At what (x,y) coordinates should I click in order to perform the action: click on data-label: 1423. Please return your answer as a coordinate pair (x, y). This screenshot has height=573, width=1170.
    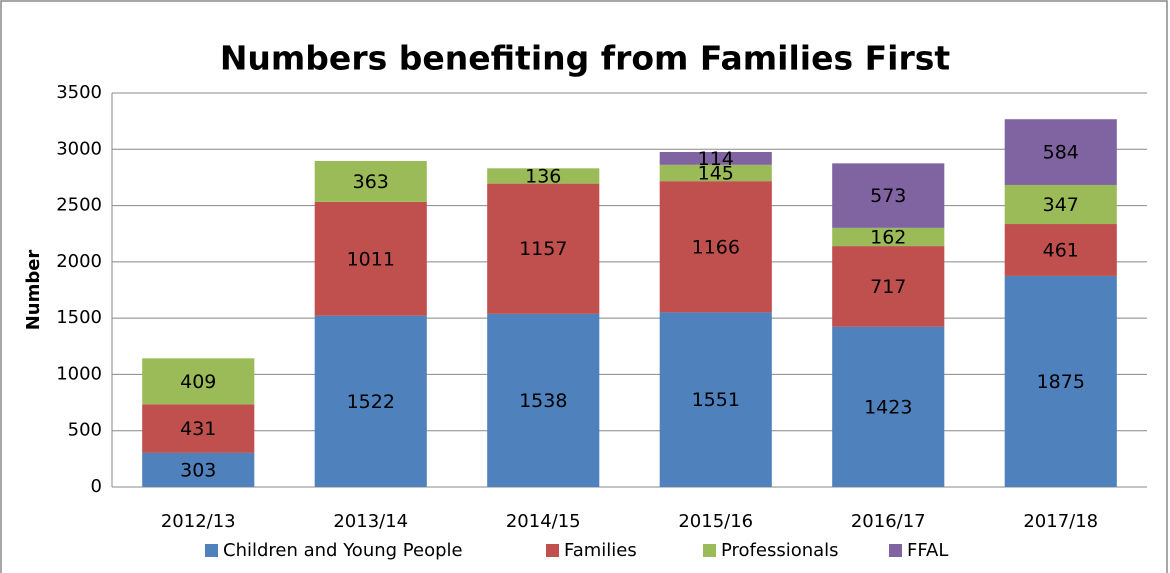
    Looking at the image, I should click on (888, 407).